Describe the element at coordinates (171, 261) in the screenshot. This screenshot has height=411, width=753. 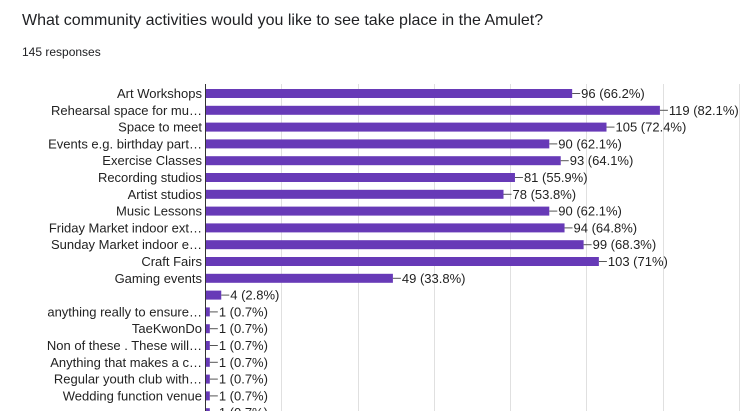
I see `category-label-10: Craft Fairs` at that location.